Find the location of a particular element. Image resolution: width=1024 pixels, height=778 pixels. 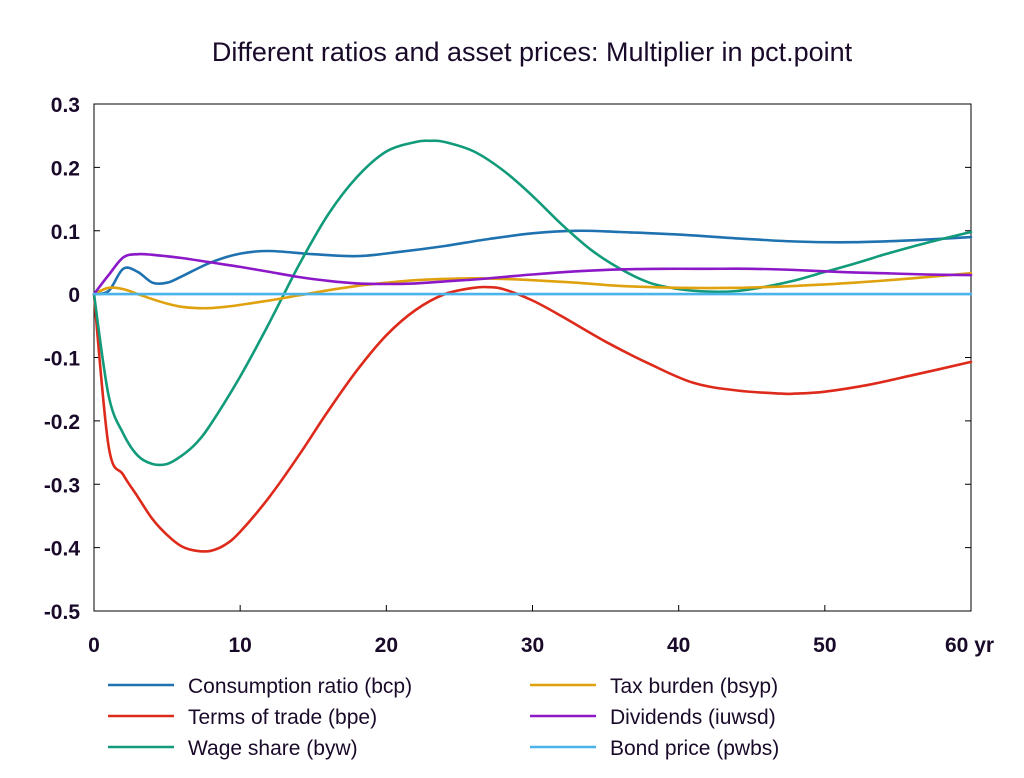

series-line-dividends-iuwsd is located at coordinates (532, 274).